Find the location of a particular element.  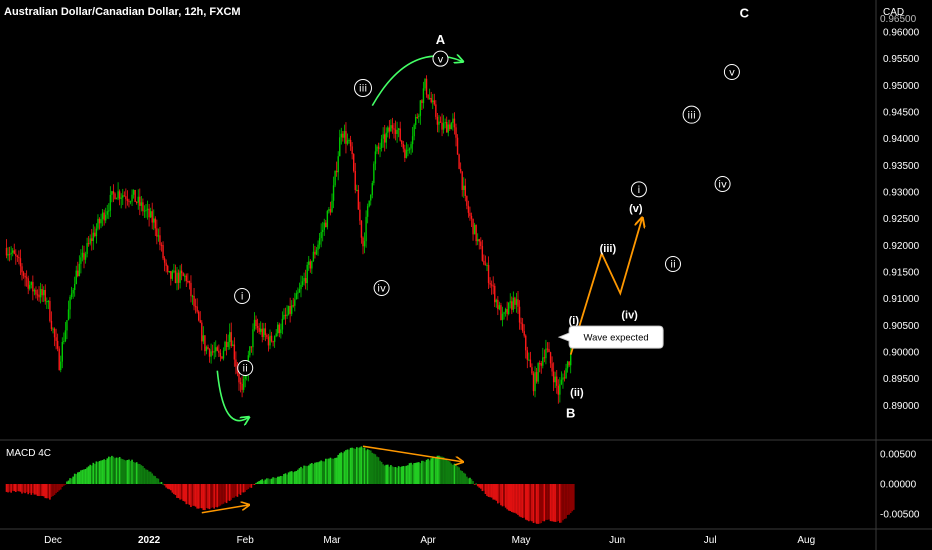

macd-axis: 0.00500 0.00000 -0.00500 is located at coordinates (900, 485).